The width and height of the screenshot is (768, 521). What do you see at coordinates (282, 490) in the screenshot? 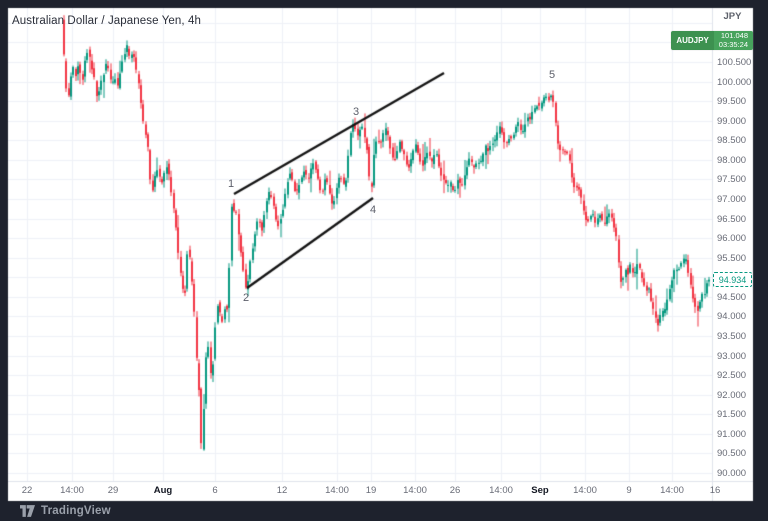
I see `time-tick-label: 12` at bounding box center [282, 490].